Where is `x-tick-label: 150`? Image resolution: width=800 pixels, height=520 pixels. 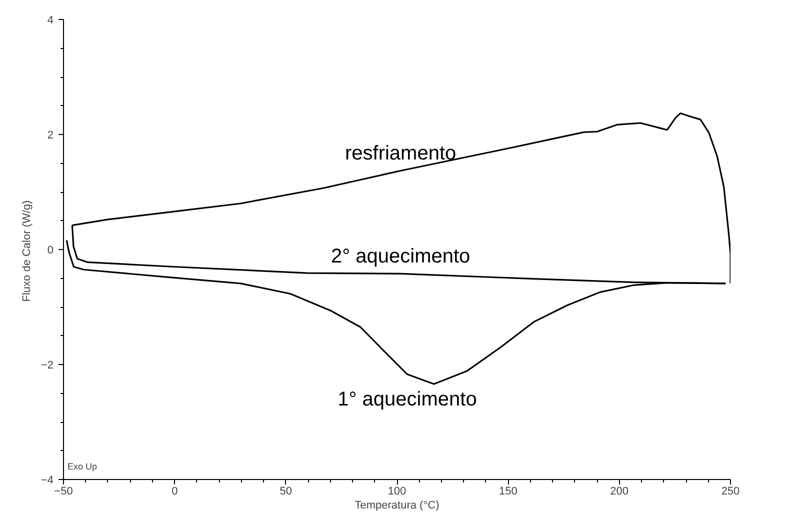
x-tick-label: 150 is located at coordinates (508, 492).